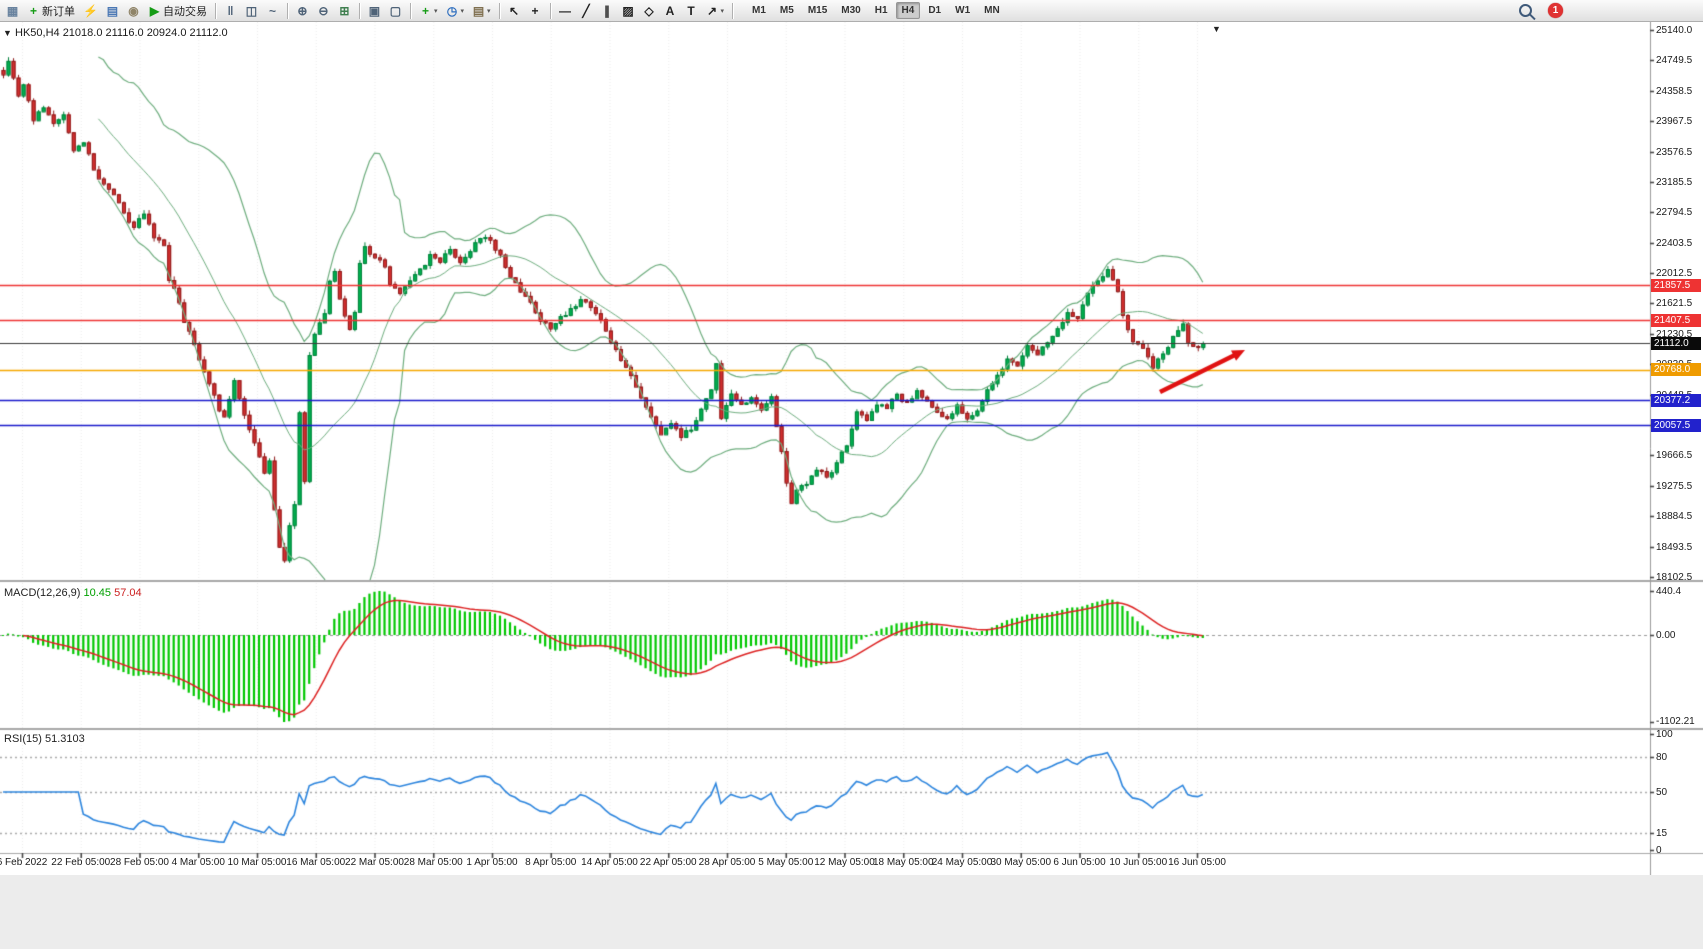 This screenshot has width=1703, height=949. What do you see at coordinates (963, 10) in the screenshot?
I see `timeframe-W1: W1` at bounding box center [963, 10].